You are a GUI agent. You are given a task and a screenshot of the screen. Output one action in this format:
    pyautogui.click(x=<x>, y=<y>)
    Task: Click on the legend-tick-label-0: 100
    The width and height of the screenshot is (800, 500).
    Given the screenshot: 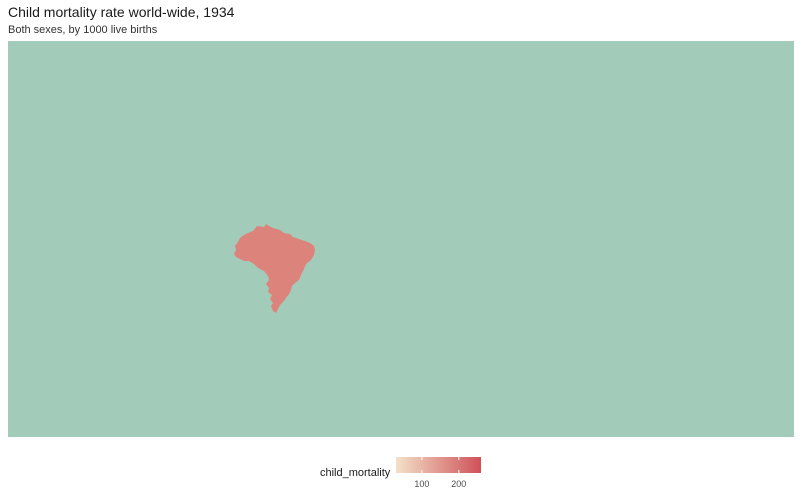 What is the action you would take?
    pyautogui.click(x=422, y=484)
    